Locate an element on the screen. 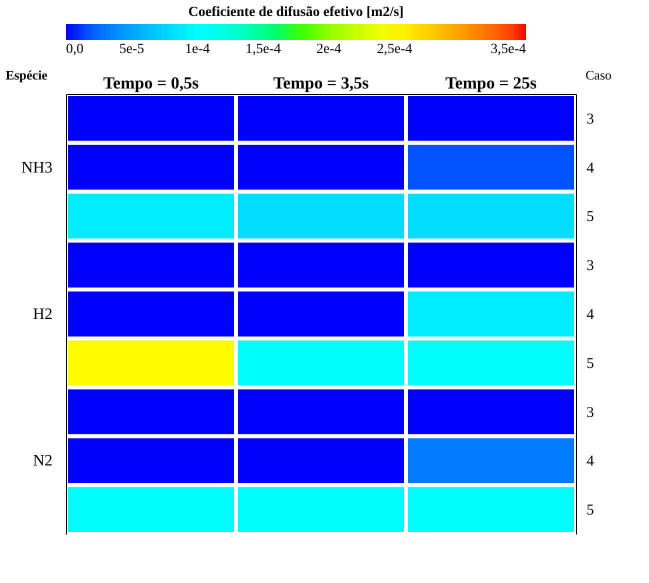  y-axis-title: Espécie is located at coordinates (27, 75).